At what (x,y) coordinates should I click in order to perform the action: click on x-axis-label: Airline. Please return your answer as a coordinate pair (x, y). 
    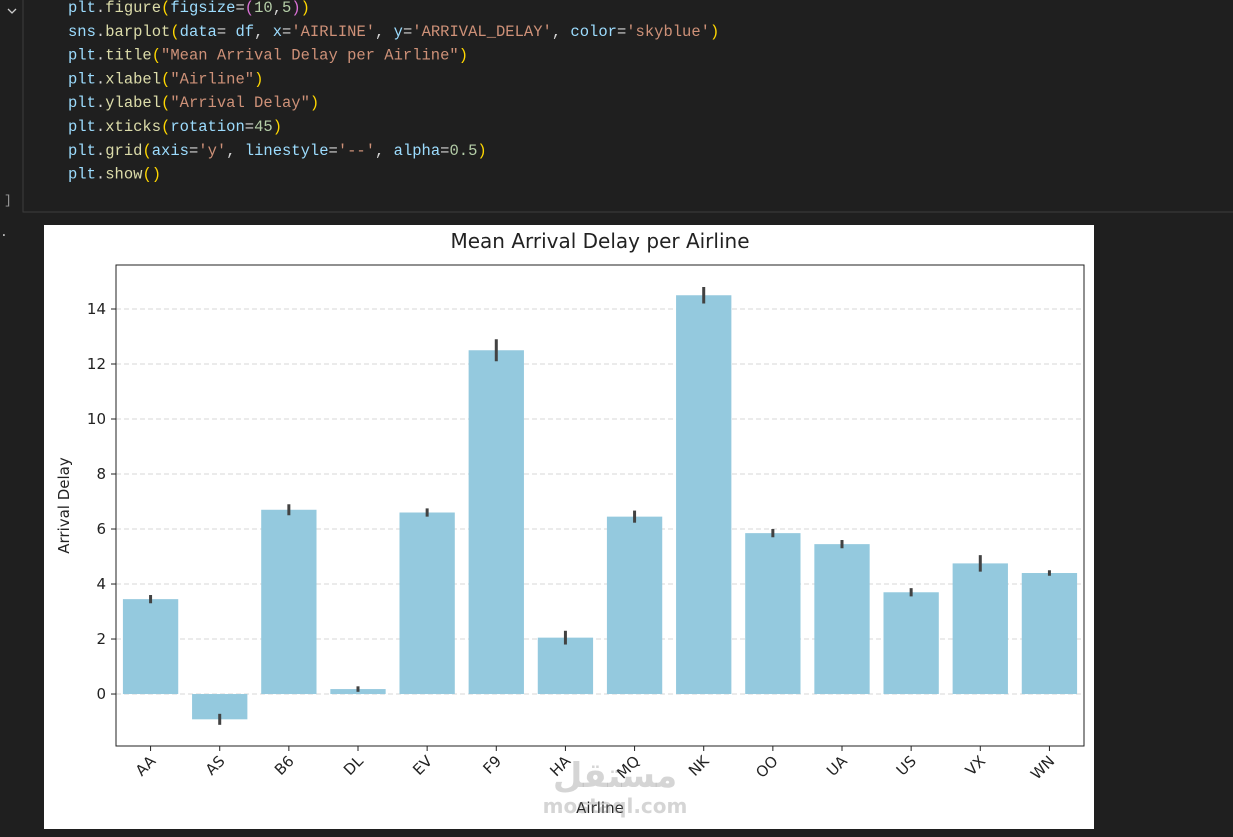
    Looking at the image, I should click on (600, 808).